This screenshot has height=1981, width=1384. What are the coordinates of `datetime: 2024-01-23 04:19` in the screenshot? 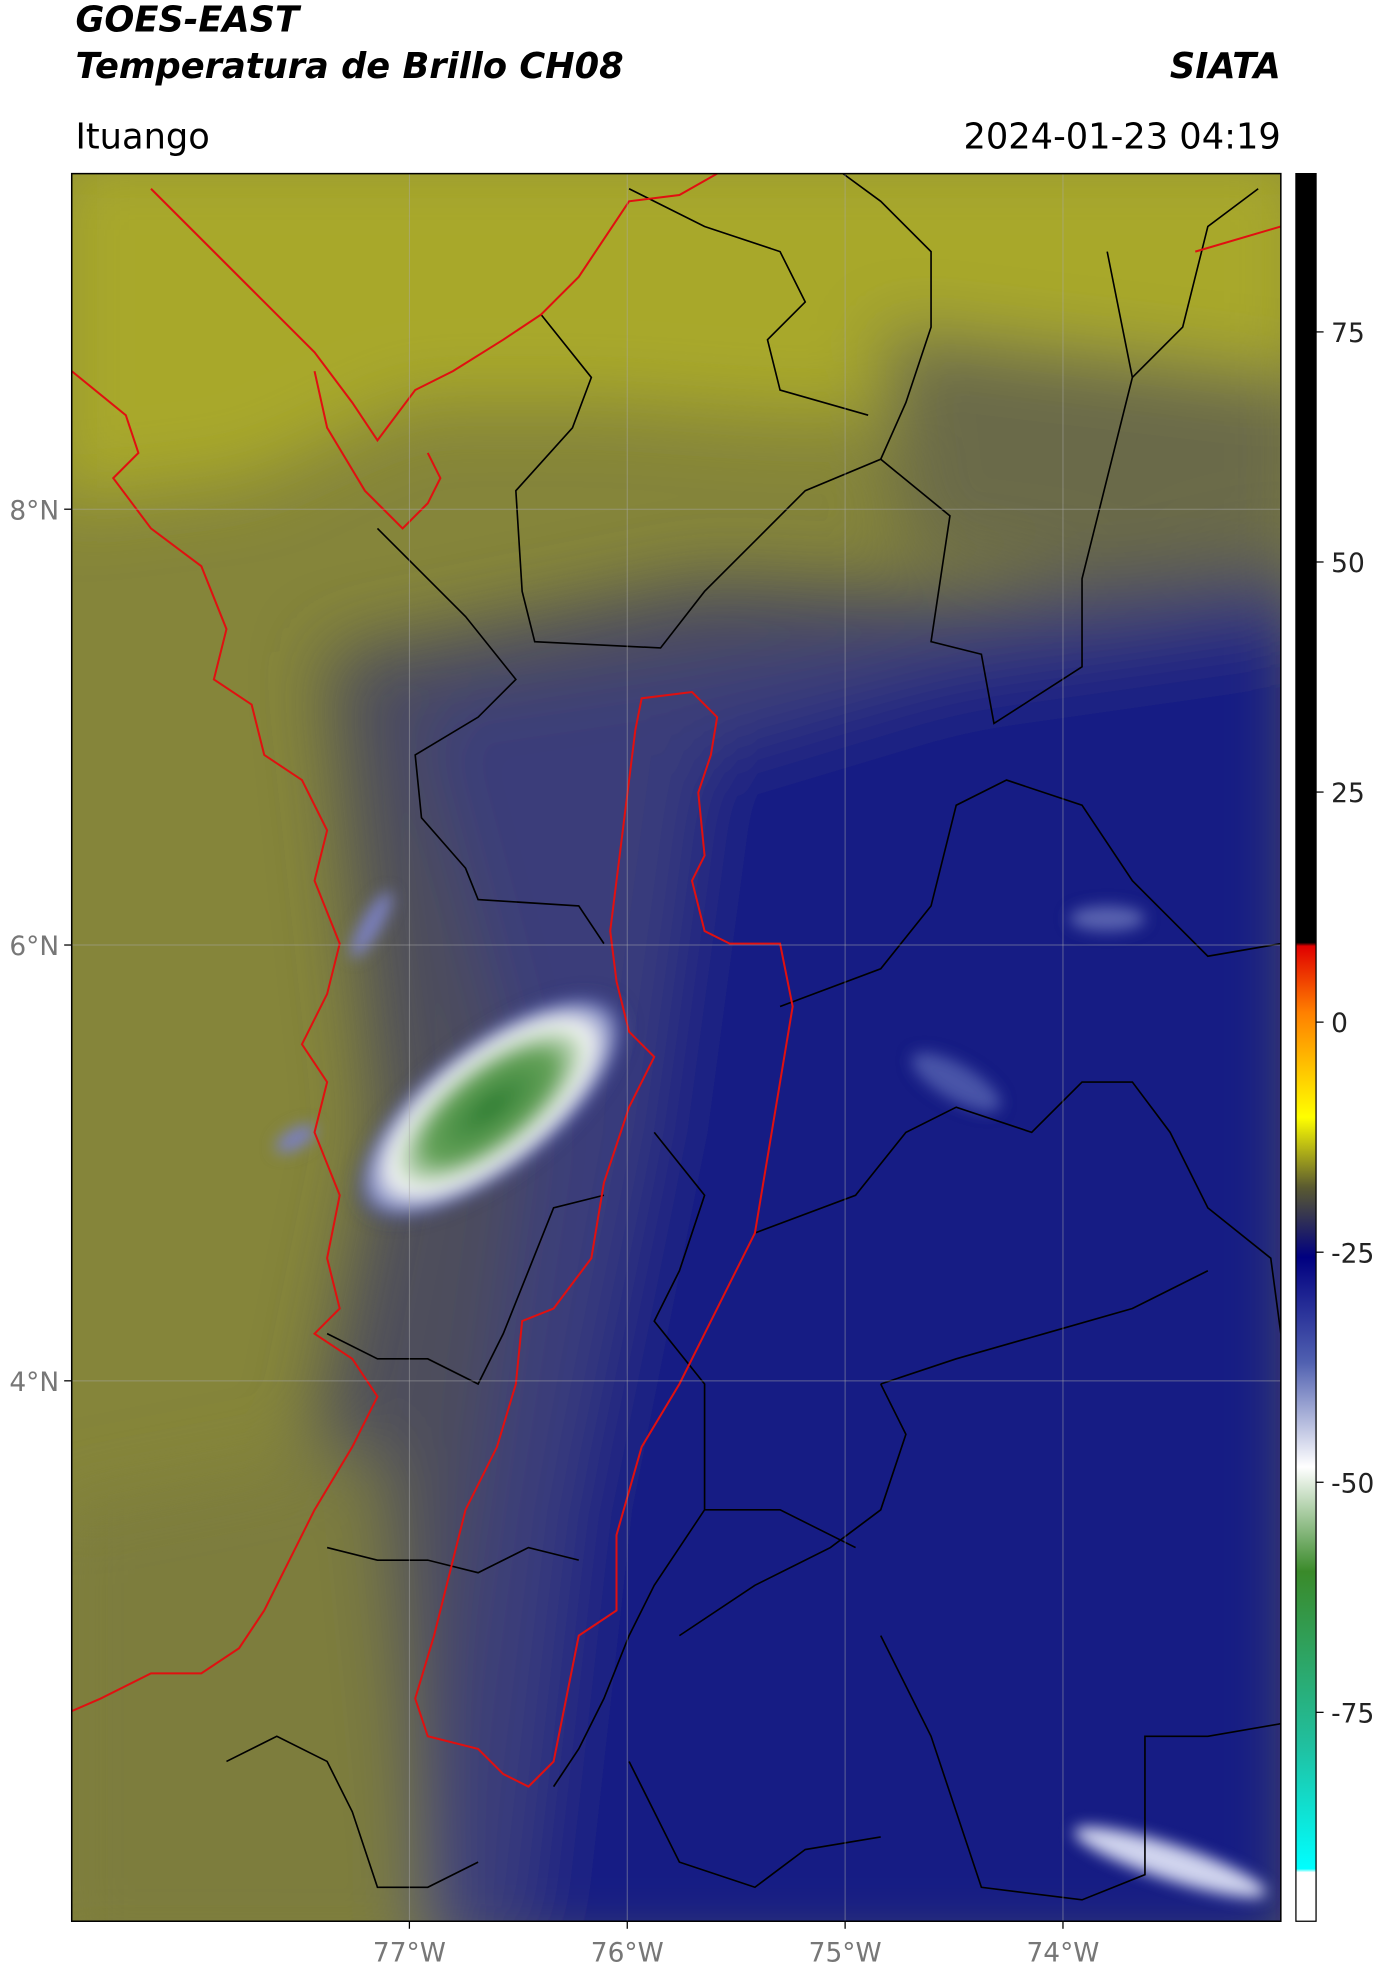 It's located at (1121, 136).